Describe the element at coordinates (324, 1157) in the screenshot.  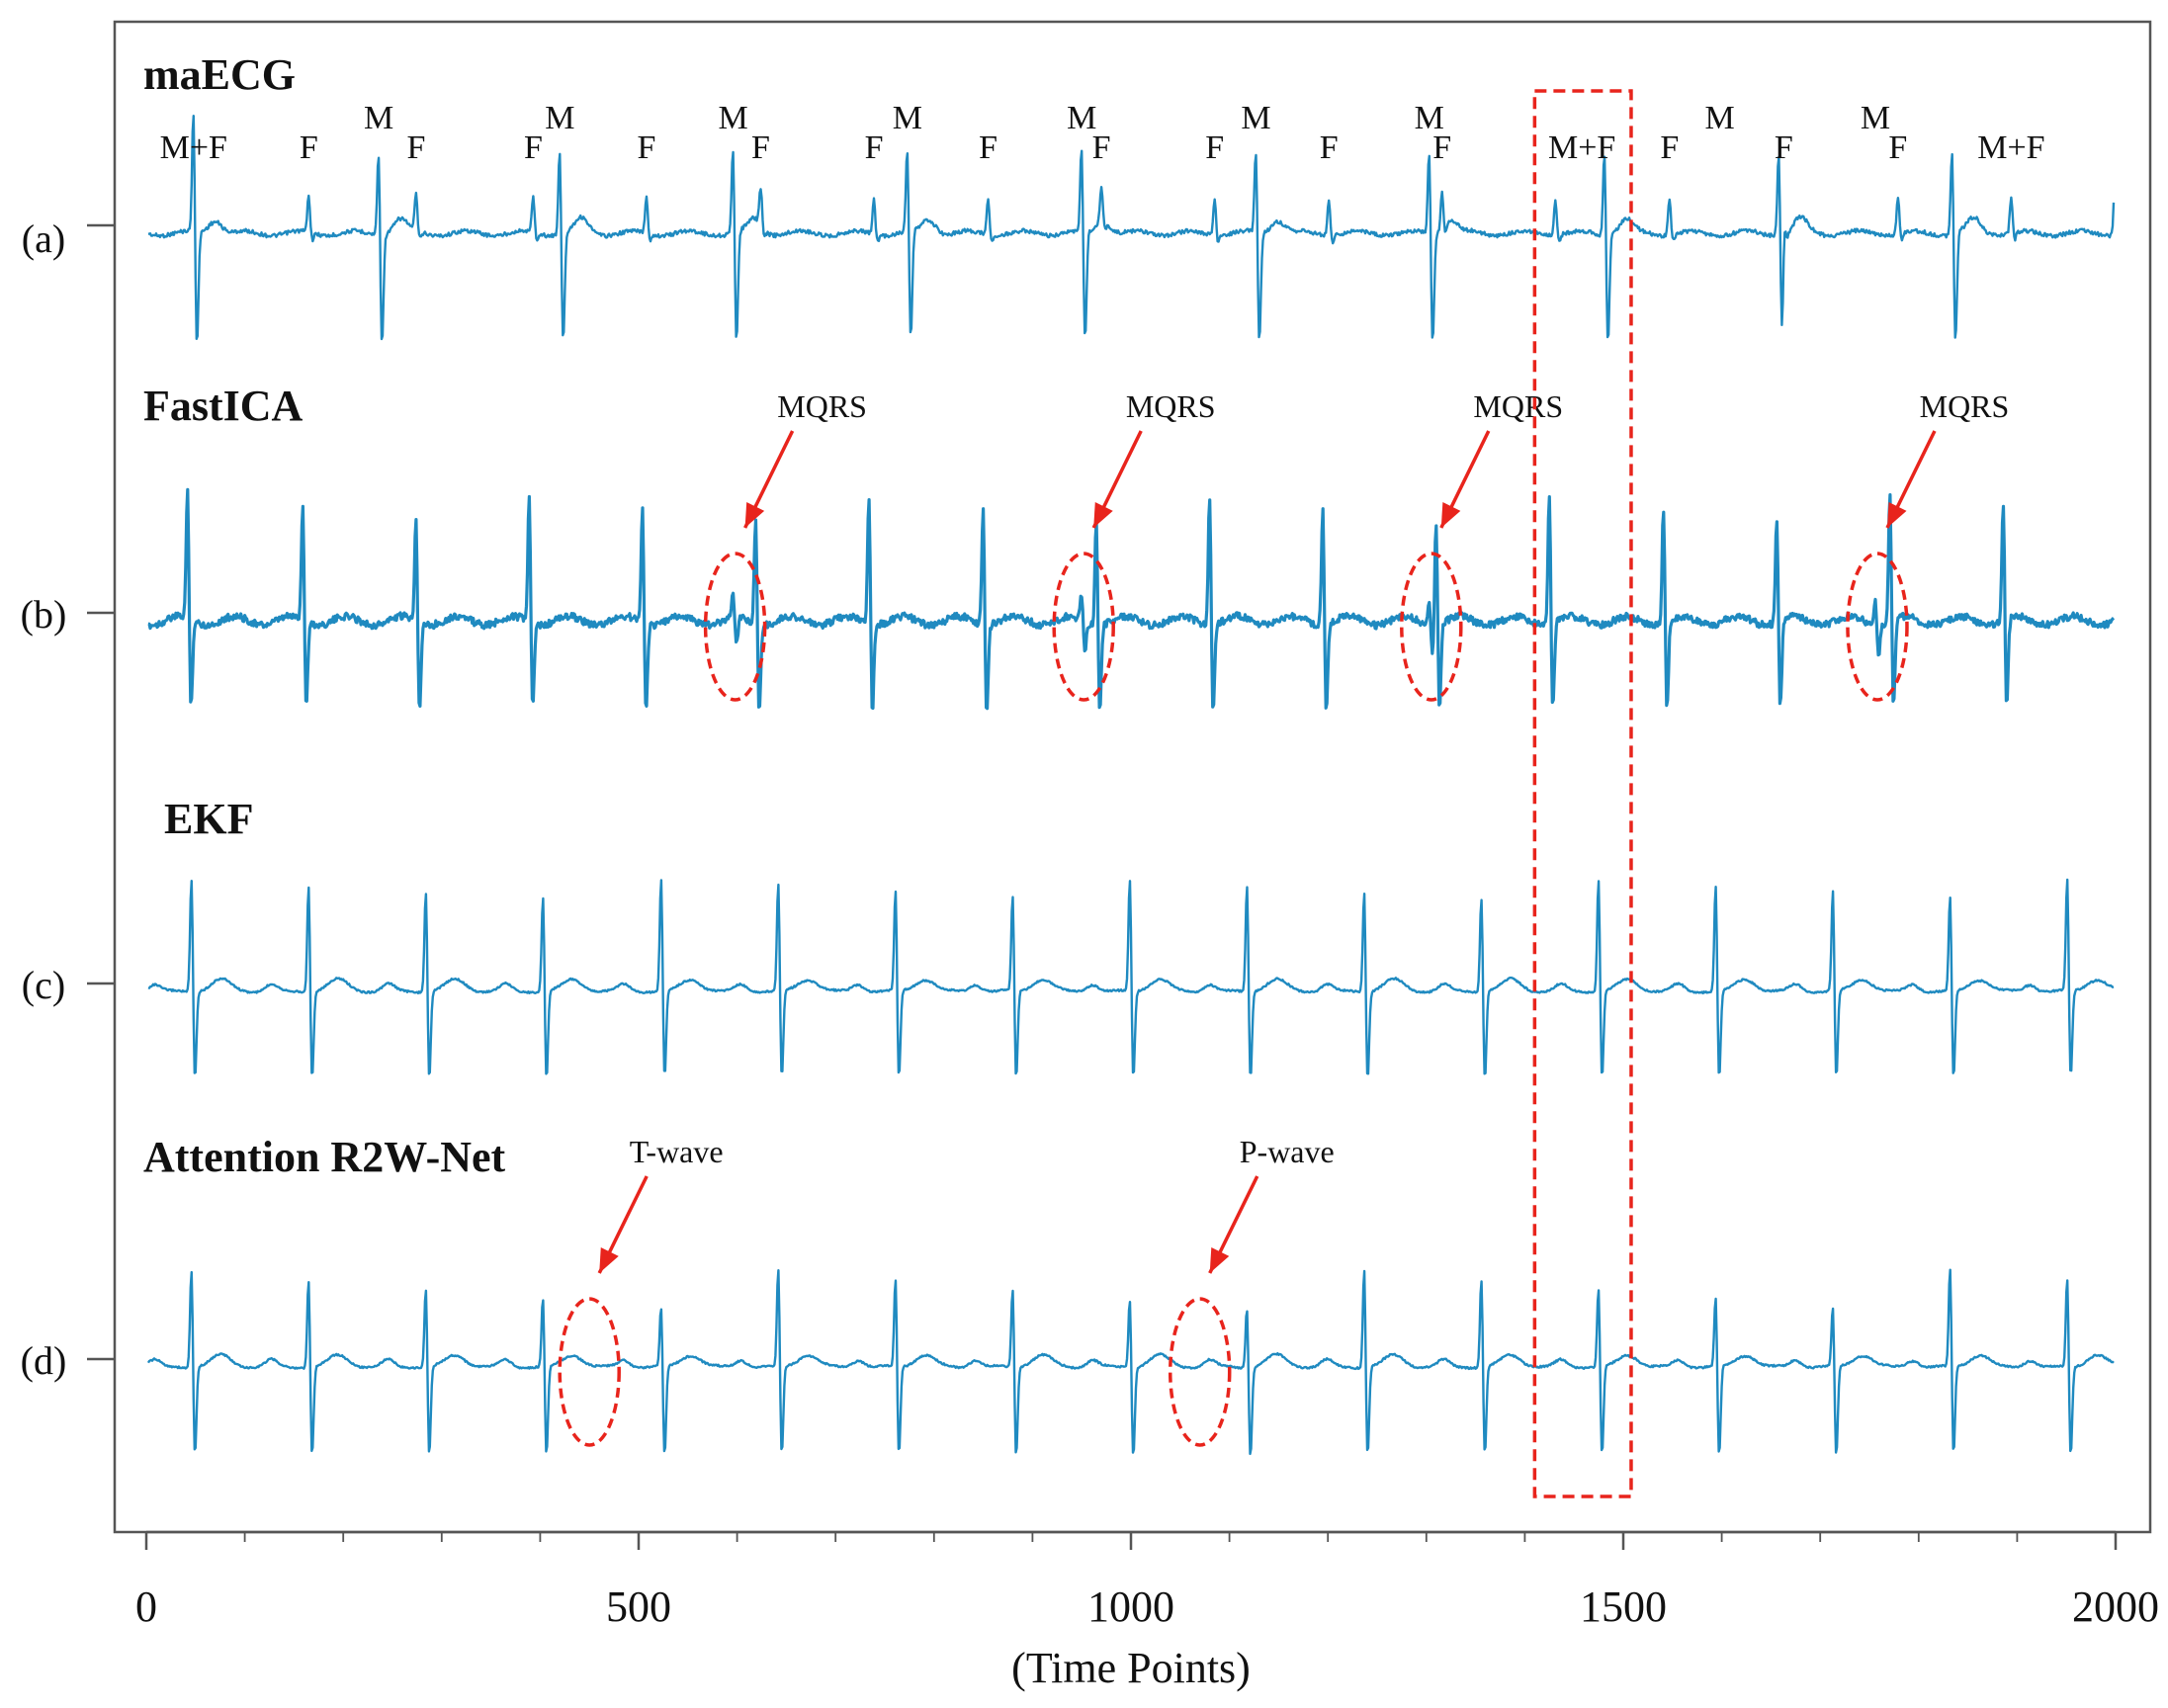
I see `panel-title-d: Attention R2W-Net` at that location.